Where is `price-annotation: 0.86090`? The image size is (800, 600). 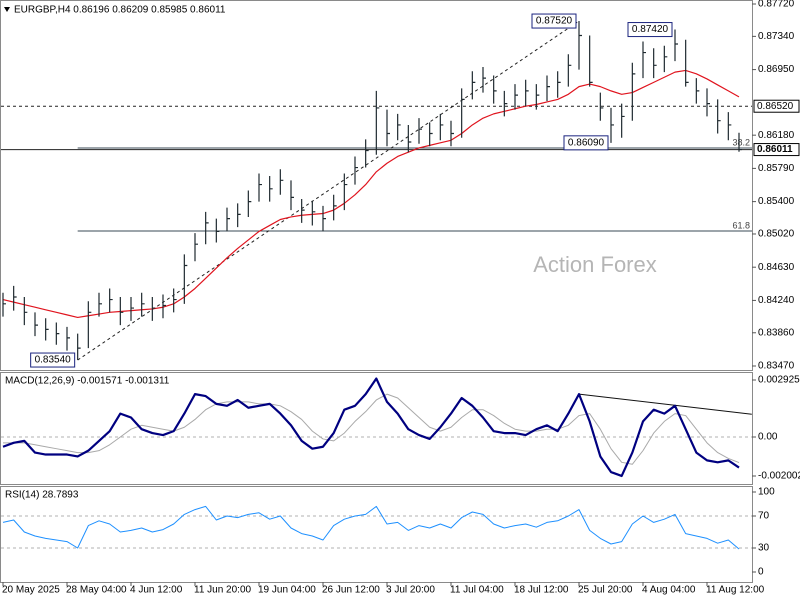 price-annotation: 0.86090 is located at coordinates (586, 142).